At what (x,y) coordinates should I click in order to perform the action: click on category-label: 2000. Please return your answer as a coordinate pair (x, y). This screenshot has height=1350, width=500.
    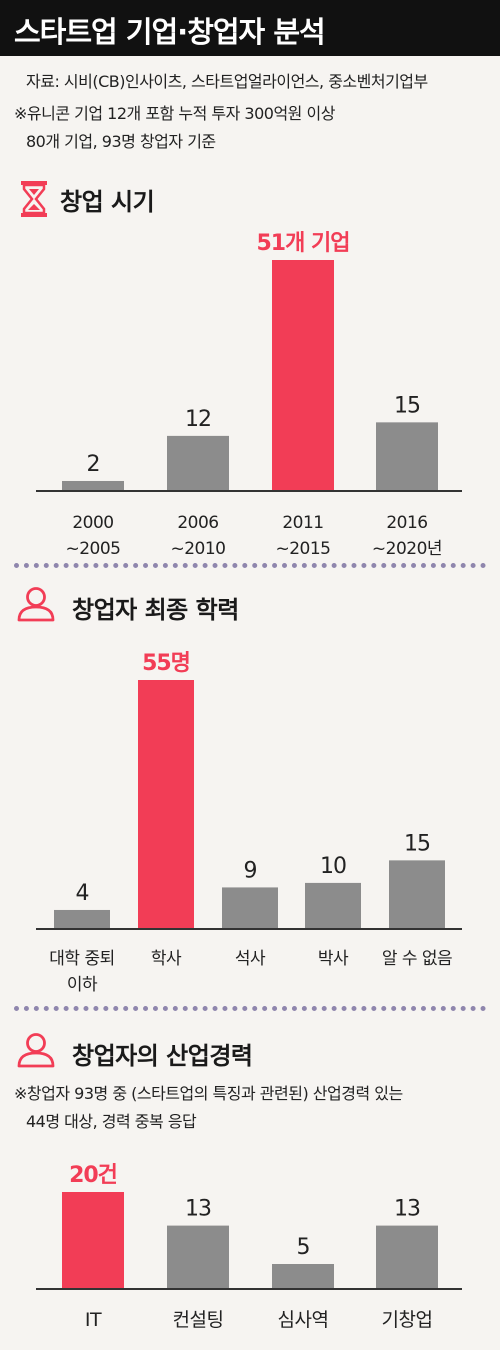
    Looking at the image, I should click on (92, 523).